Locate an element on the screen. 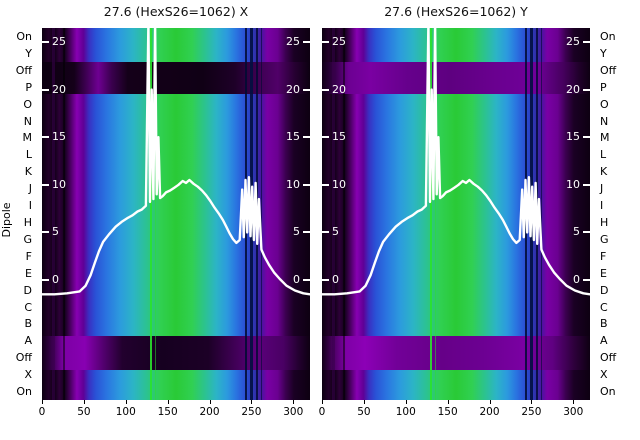  x-tick-label: 200 is located at coordinates (489, 412).